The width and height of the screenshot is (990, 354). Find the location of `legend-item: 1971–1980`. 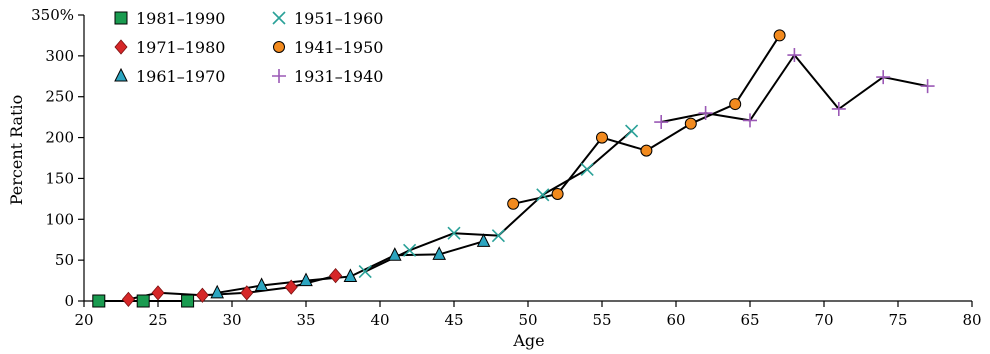

legend-item: 1971–1980 is located at coordinates (169, 47).